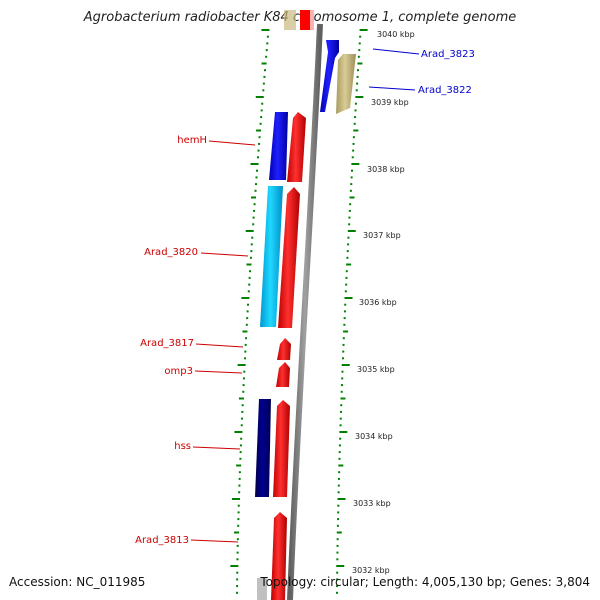 This screenshot has height=600, width=600. What do you see at coordinates (305, 311) in the screenshot?
I see `genome-backbone` at bounding box center [305, 311].